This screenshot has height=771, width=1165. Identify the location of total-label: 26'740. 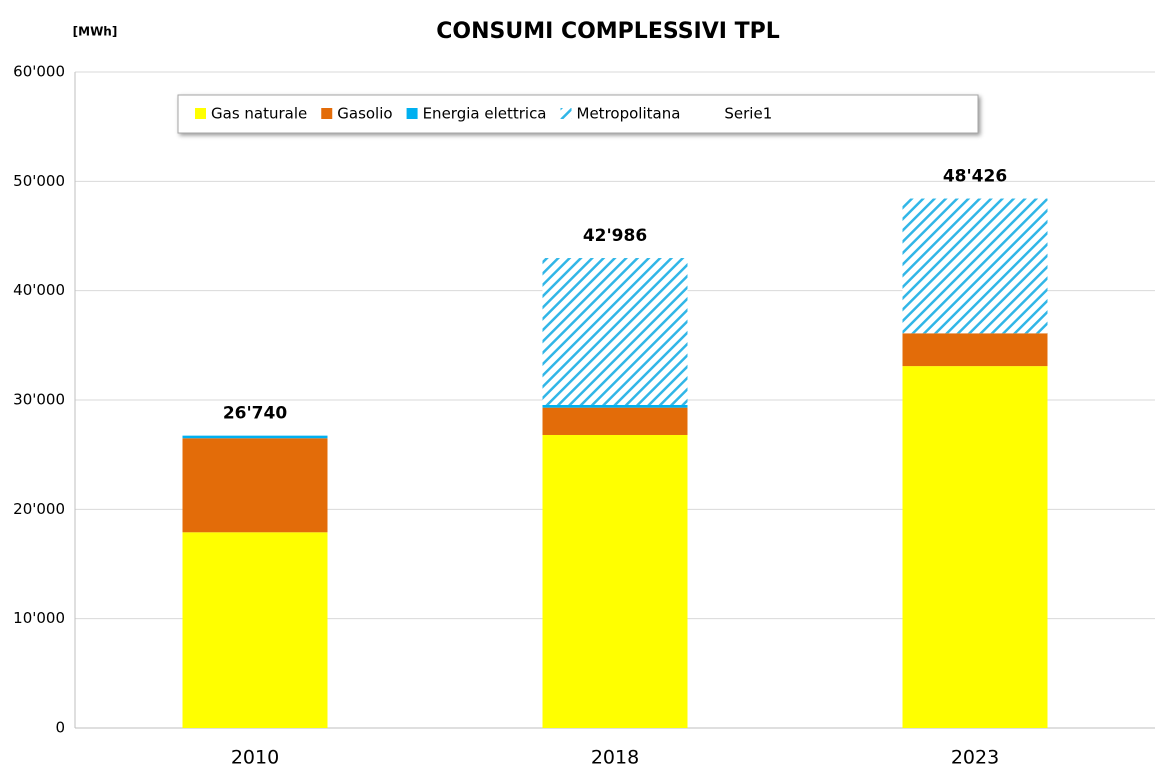
(255, 414).